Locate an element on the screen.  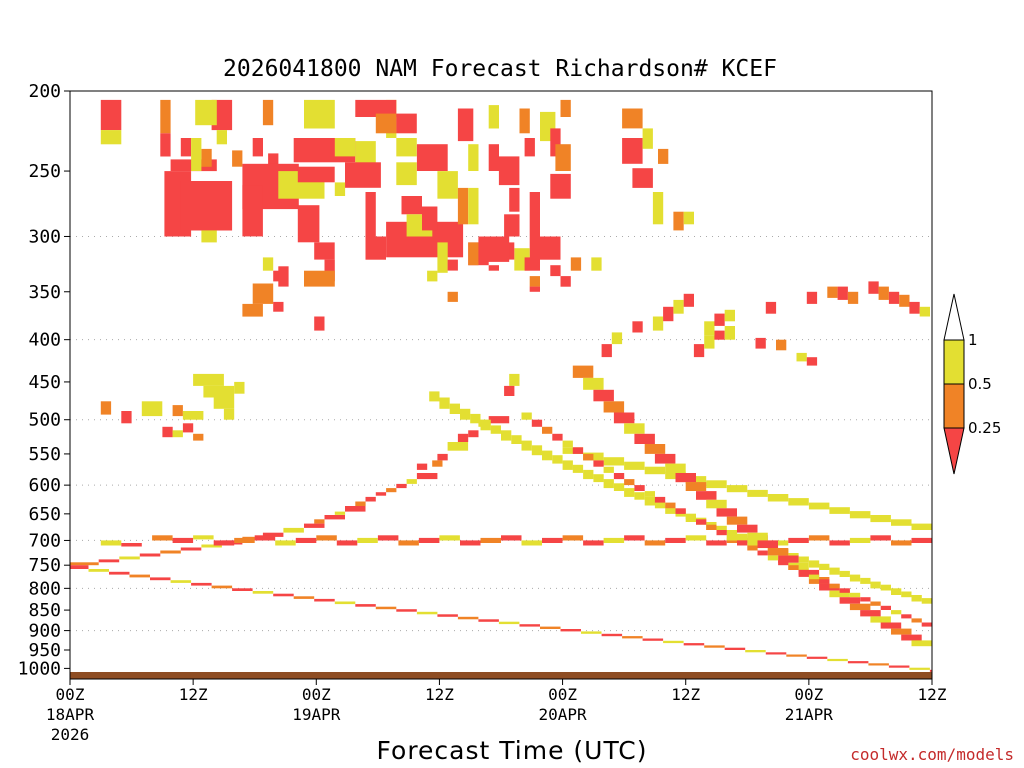
y-tick-label: 550 is located at coordinates (44, 454).